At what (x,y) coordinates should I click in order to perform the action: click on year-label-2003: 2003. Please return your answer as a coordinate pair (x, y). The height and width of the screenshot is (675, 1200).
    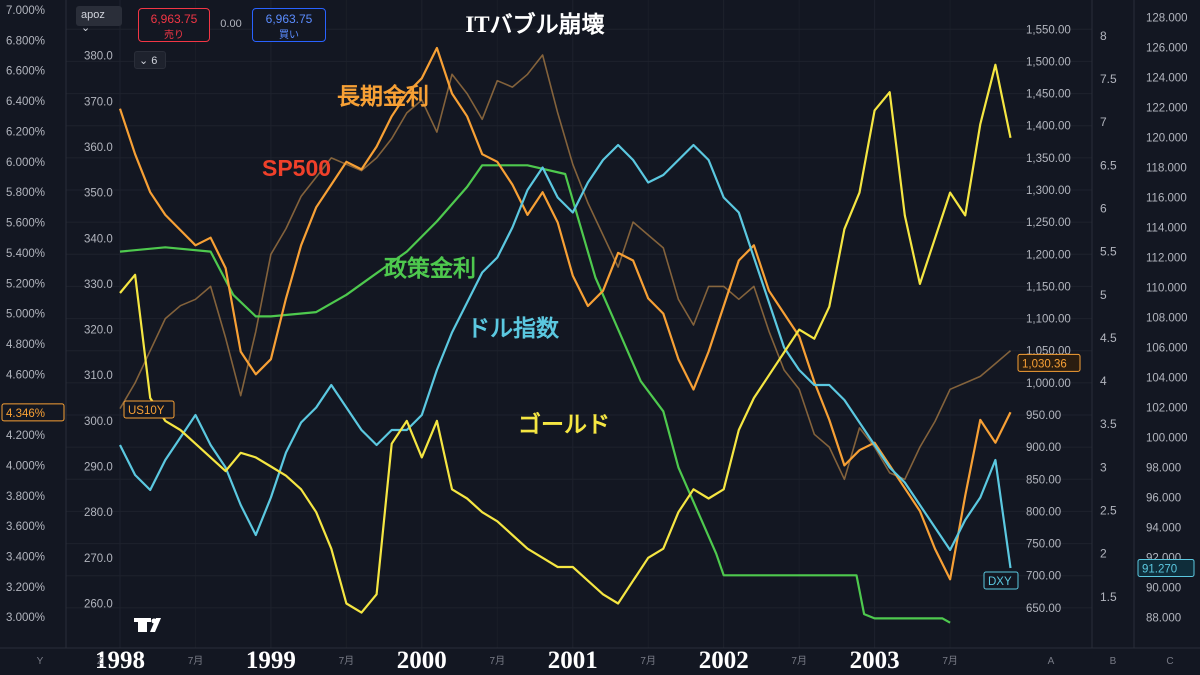
    Looking at the image, I should click on (875, 660).